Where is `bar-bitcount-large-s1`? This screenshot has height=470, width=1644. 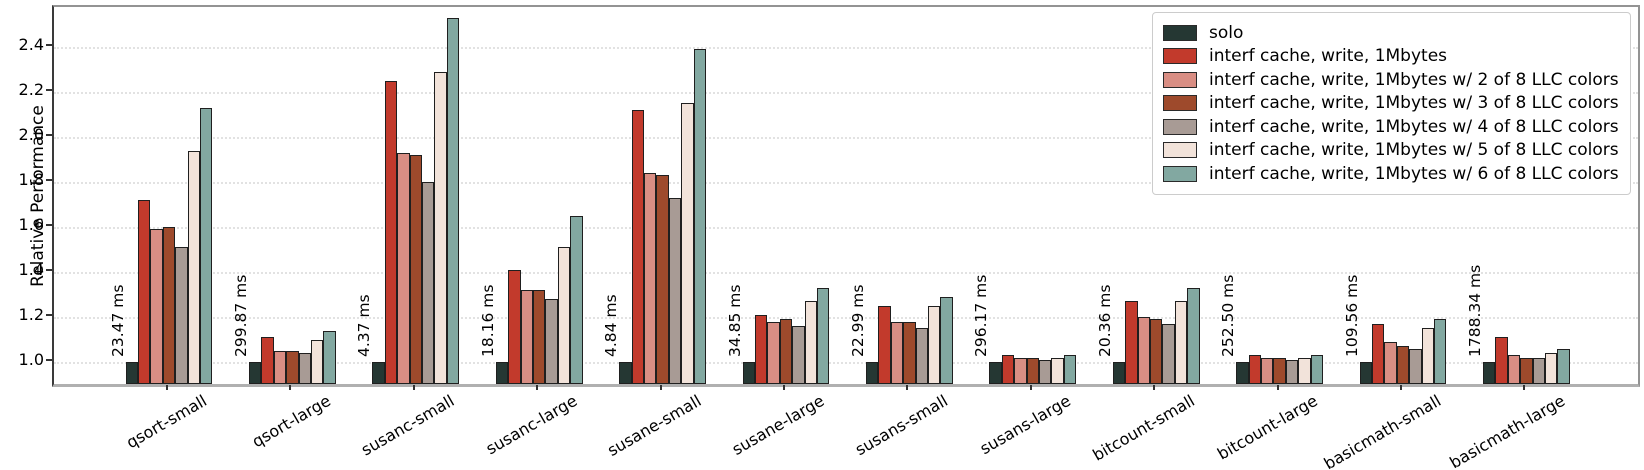
bar-bitcount-large-s1 is located at coordinates (1254, 369).